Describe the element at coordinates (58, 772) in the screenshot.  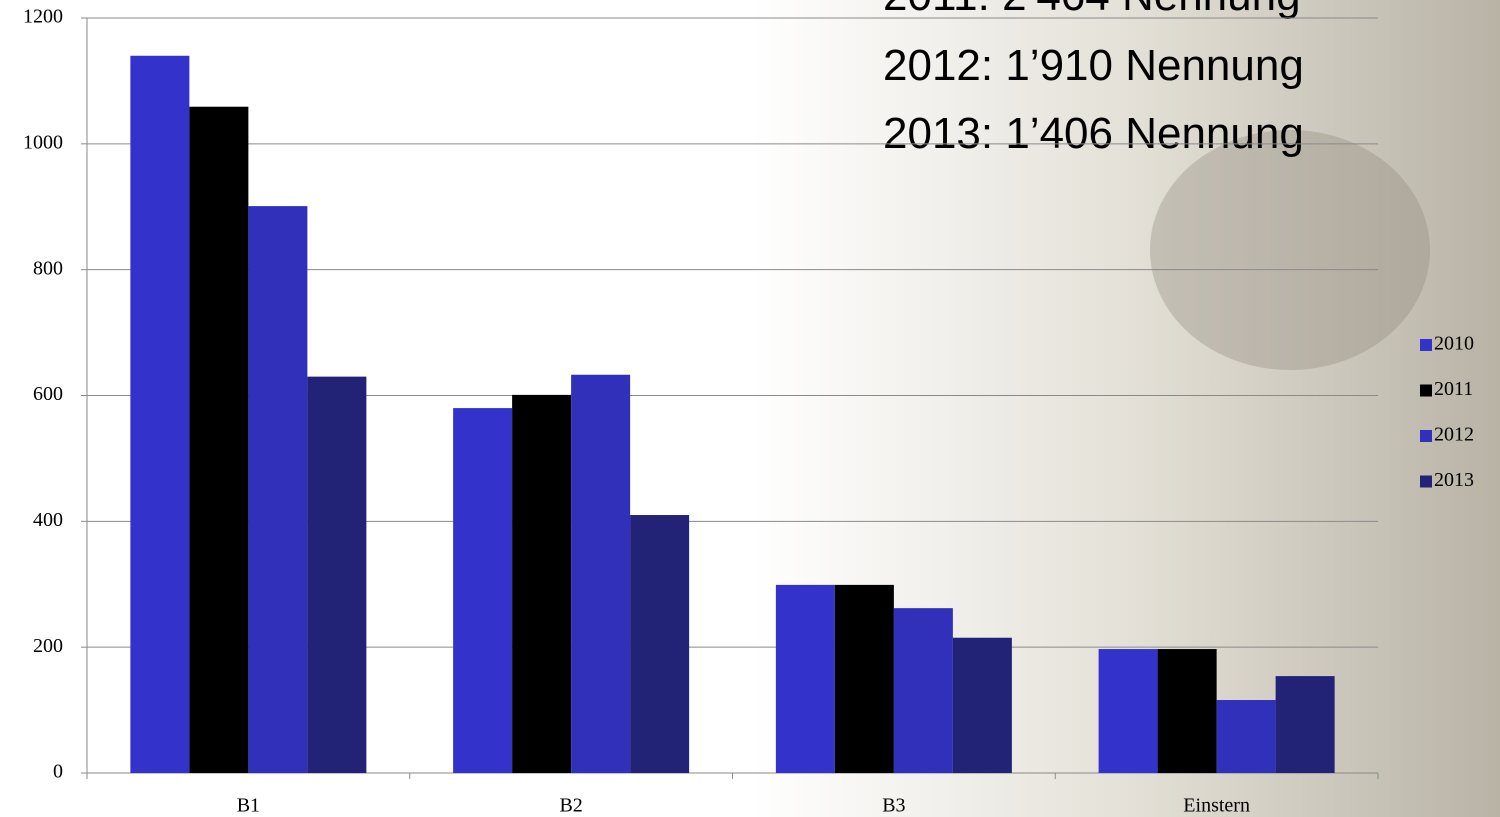
I see `y-tick-label: 0` at that location.